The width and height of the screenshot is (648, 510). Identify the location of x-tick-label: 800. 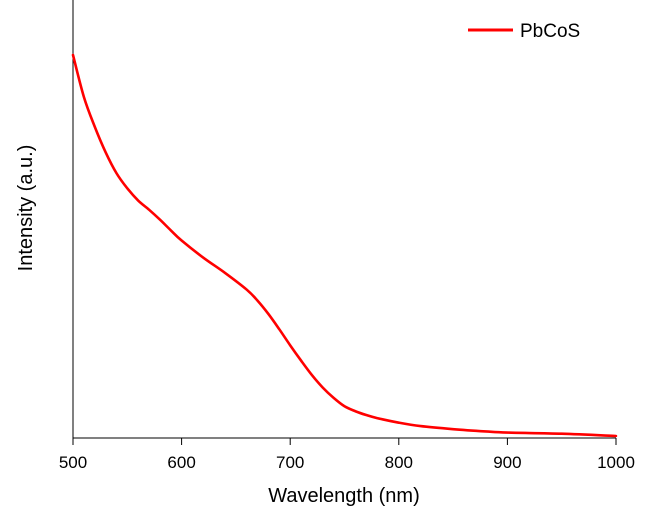
(399, 462).